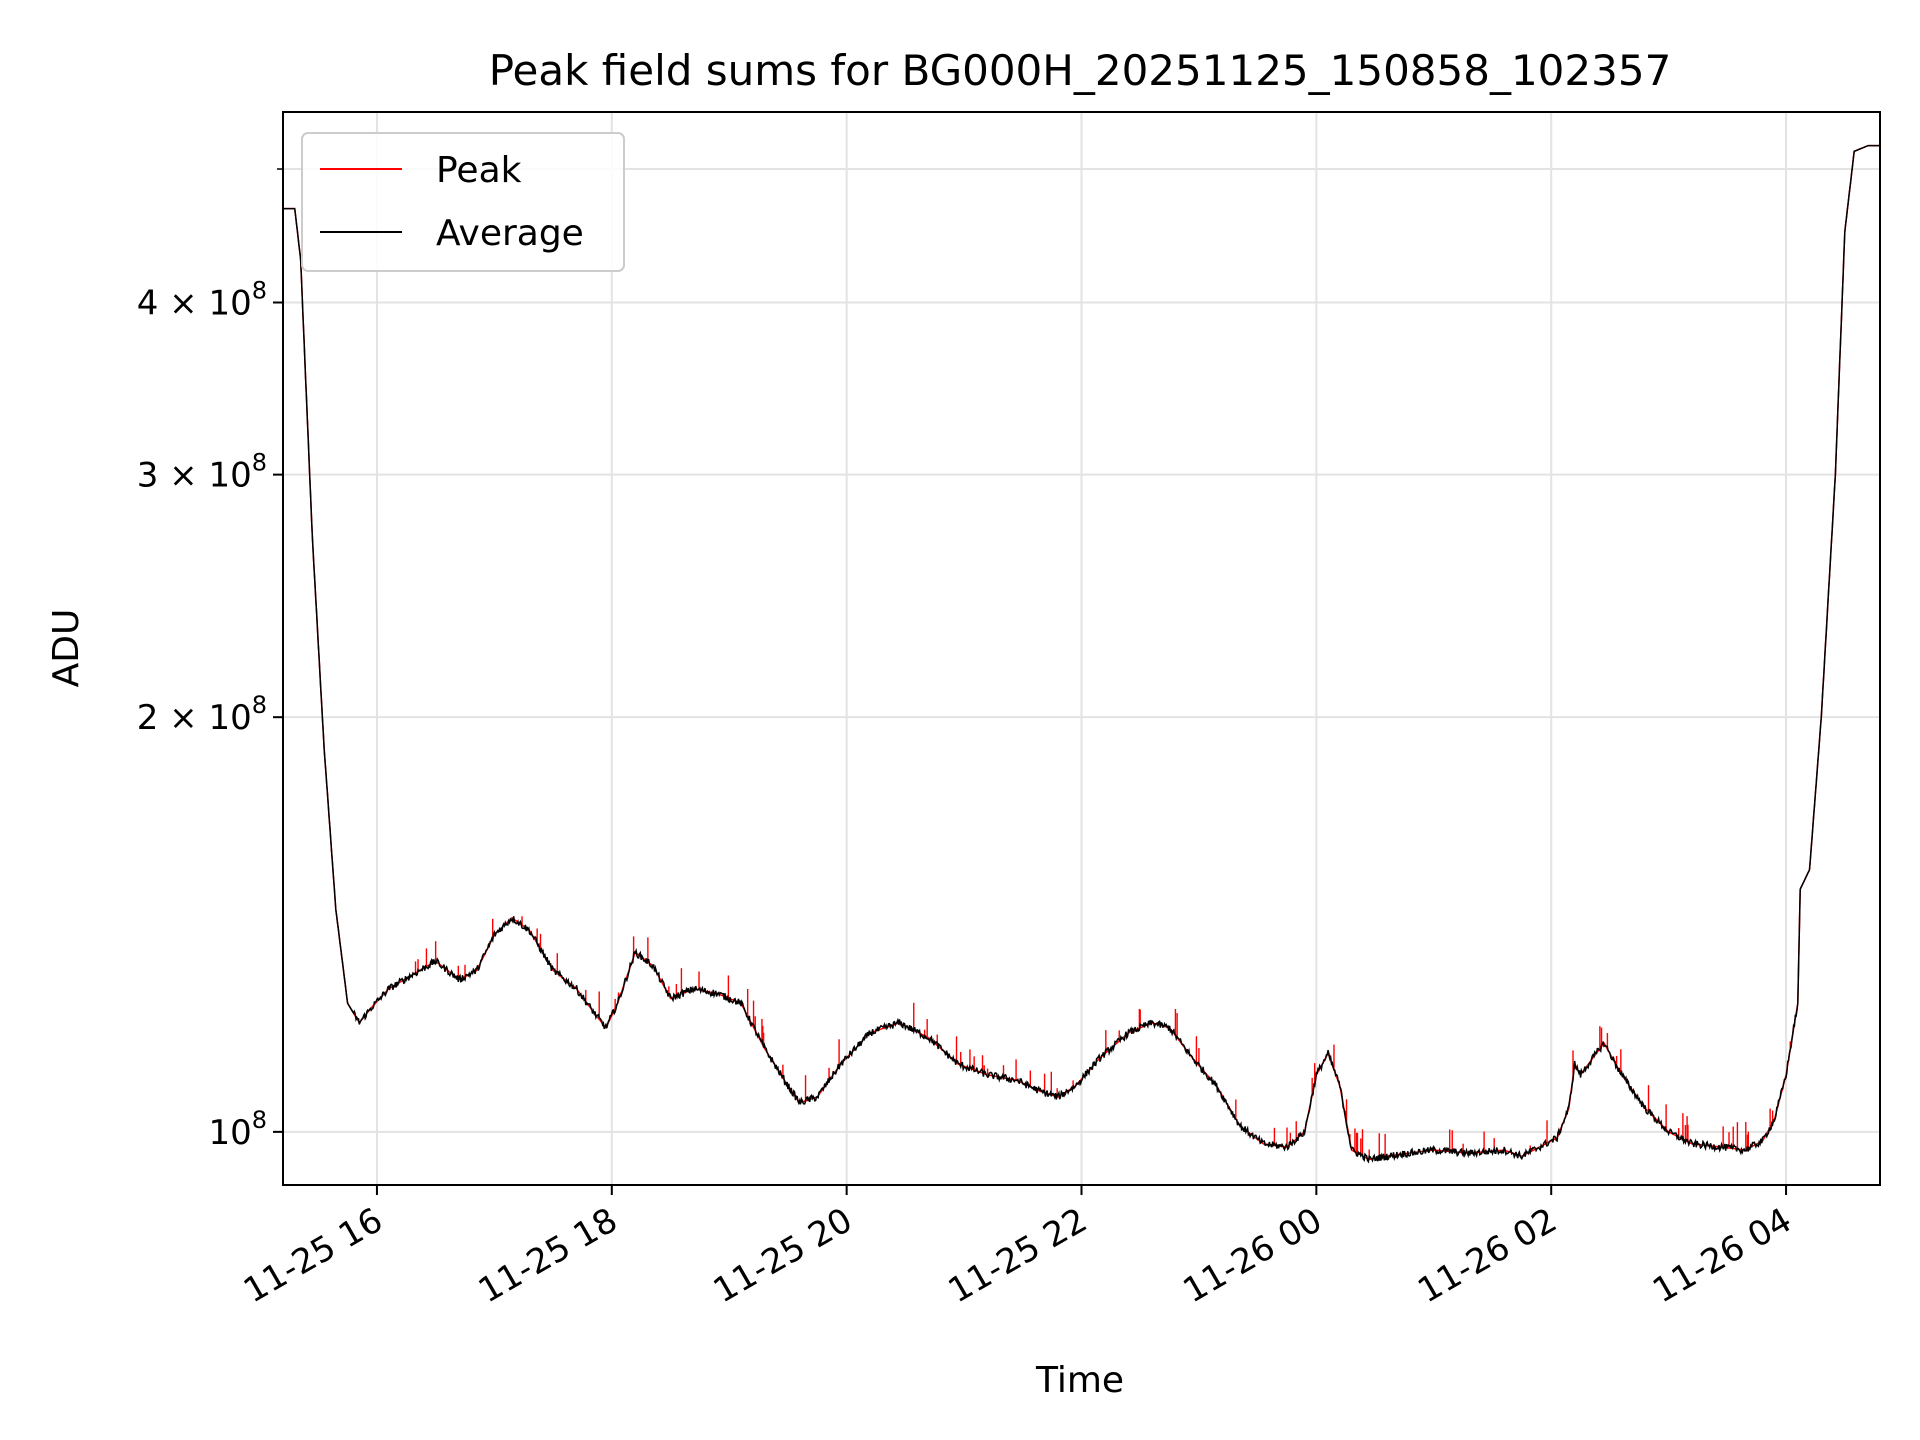 The image size is (1920, 1440). What do you see at coordinates (202, 714) in the screenshot?
I see `y-tick-label: 2 × 108` at bounding box center [202, 714].